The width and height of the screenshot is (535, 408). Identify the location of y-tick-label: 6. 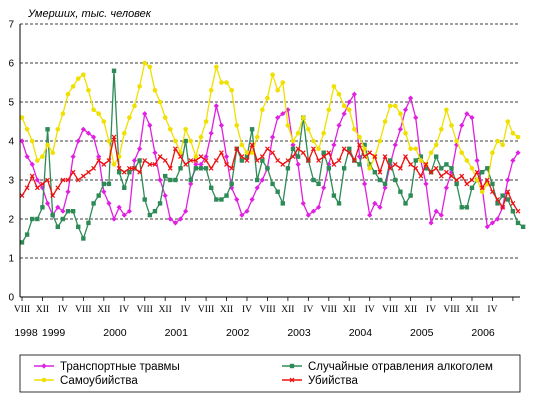
(11, 64).